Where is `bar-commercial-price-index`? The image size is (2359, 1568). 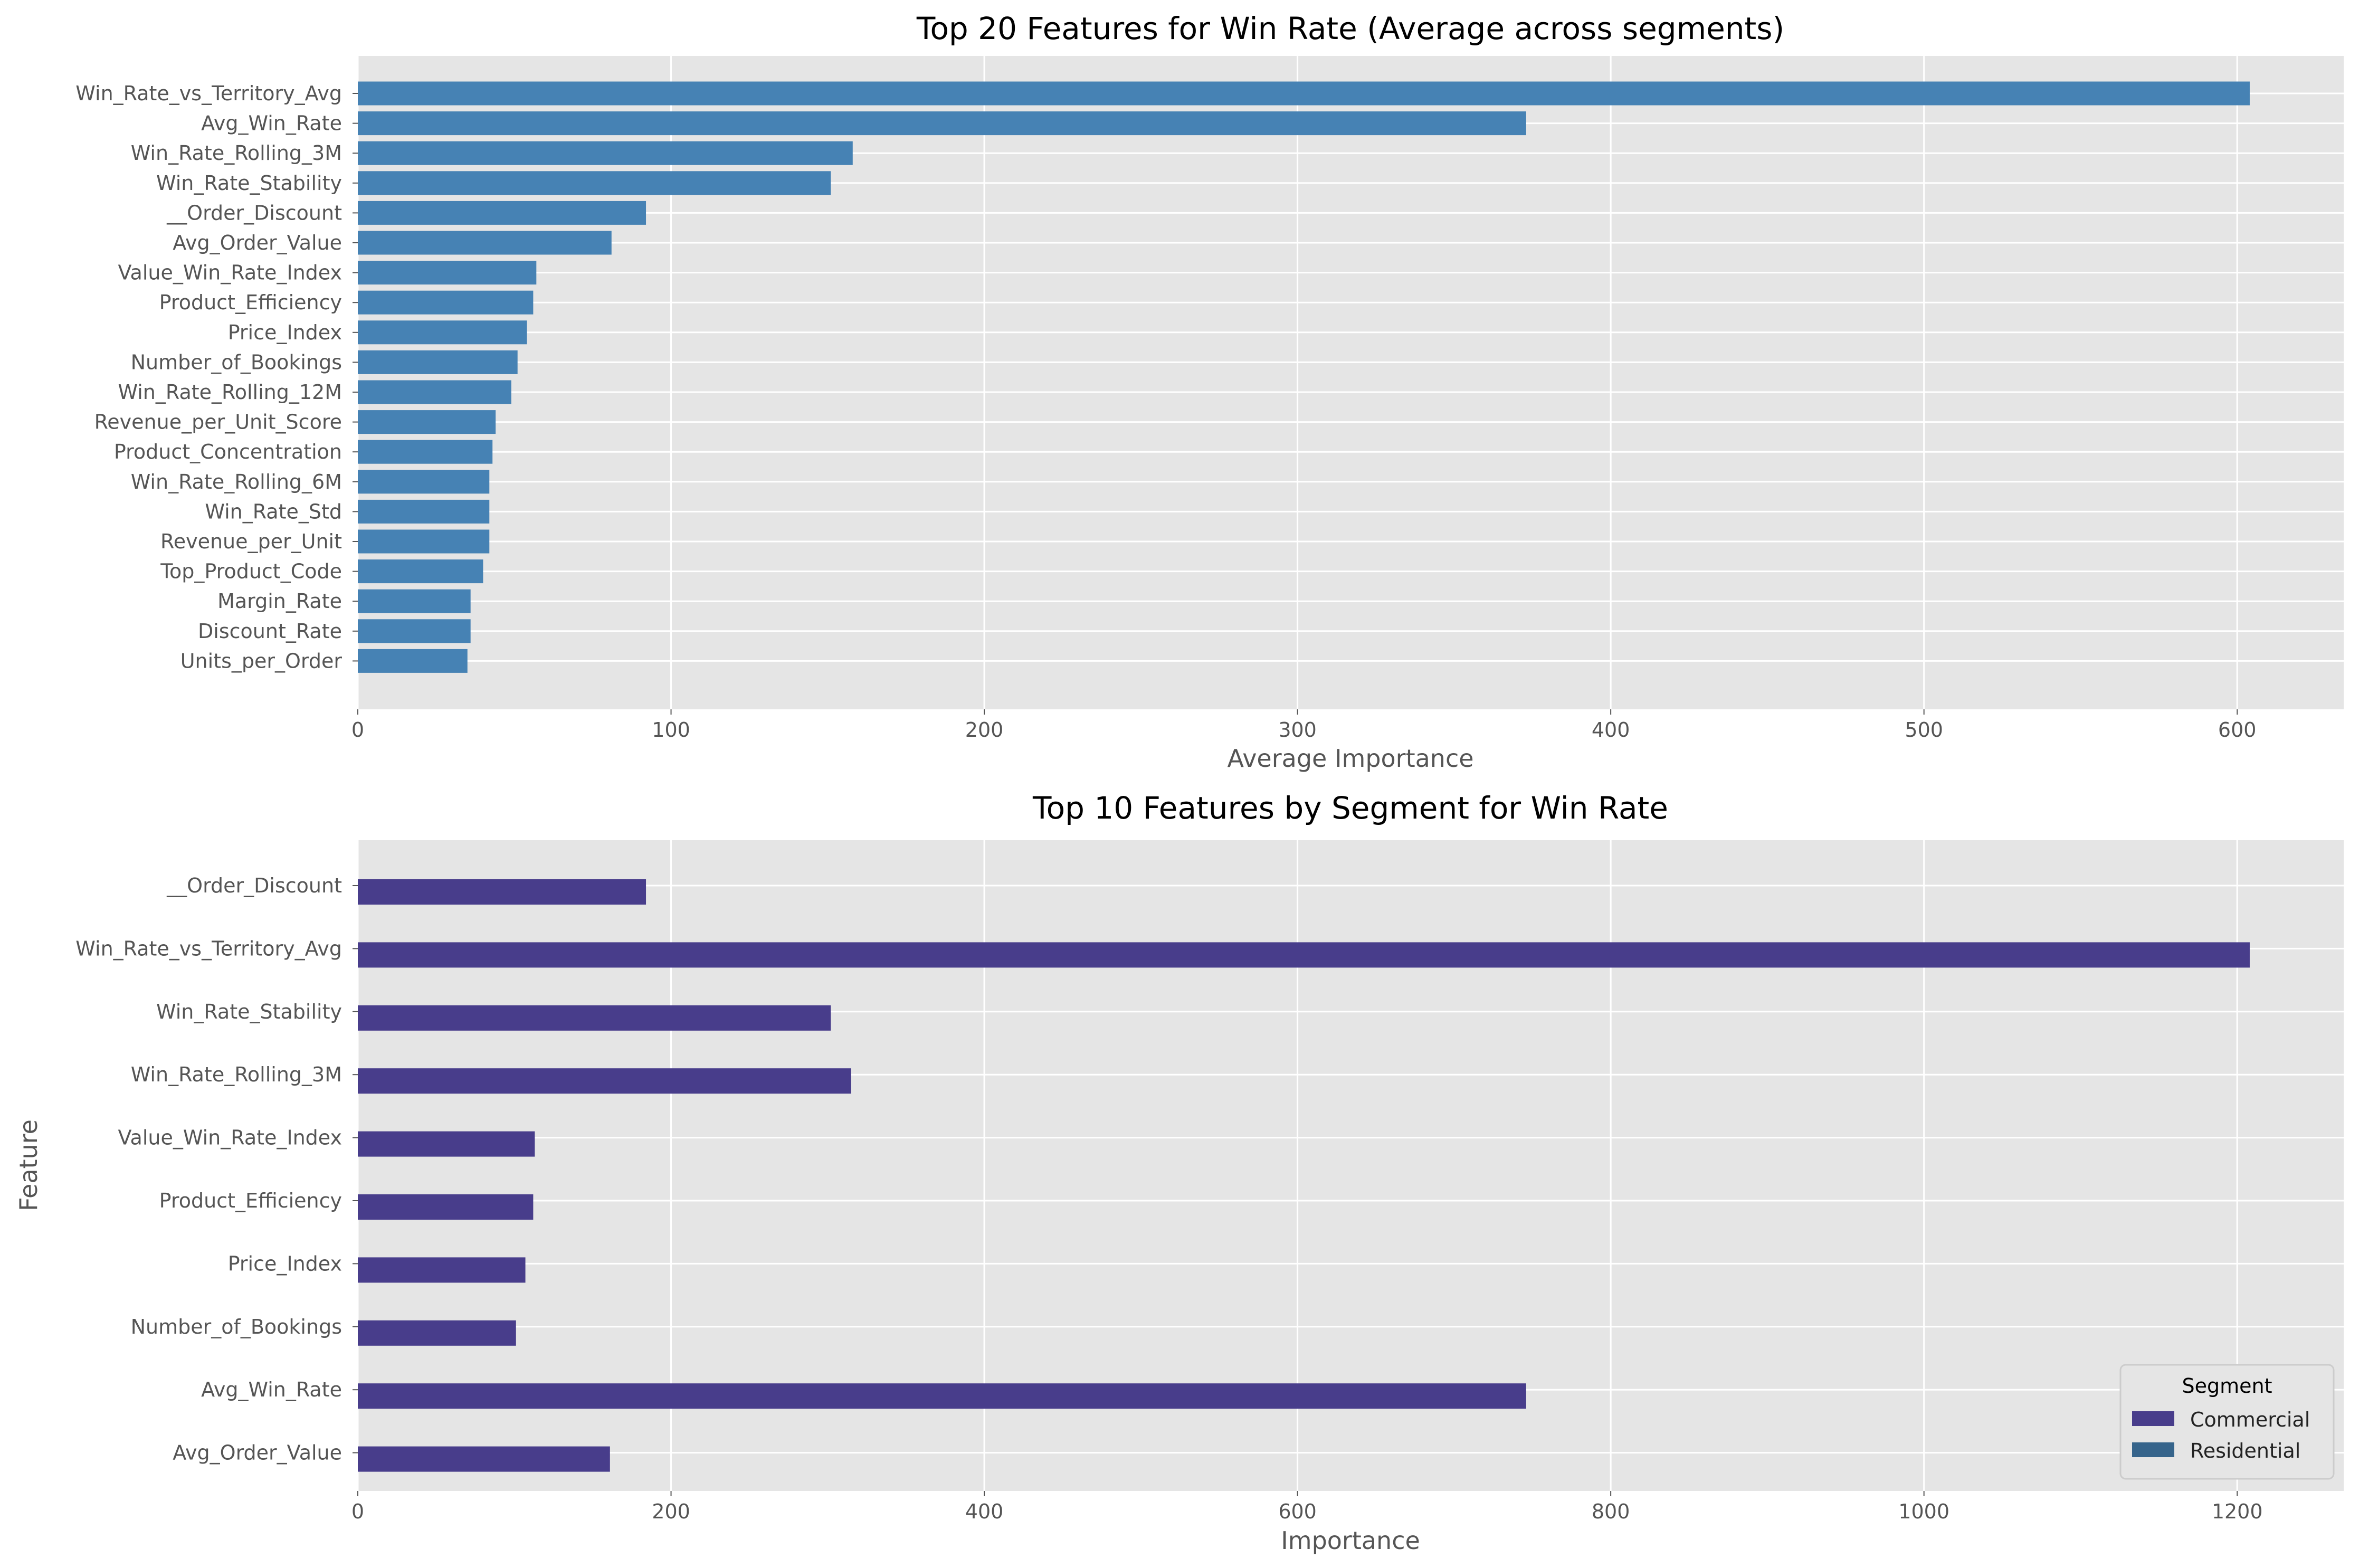 bar-commercial-price-index is located at coordinates (442, 1270).